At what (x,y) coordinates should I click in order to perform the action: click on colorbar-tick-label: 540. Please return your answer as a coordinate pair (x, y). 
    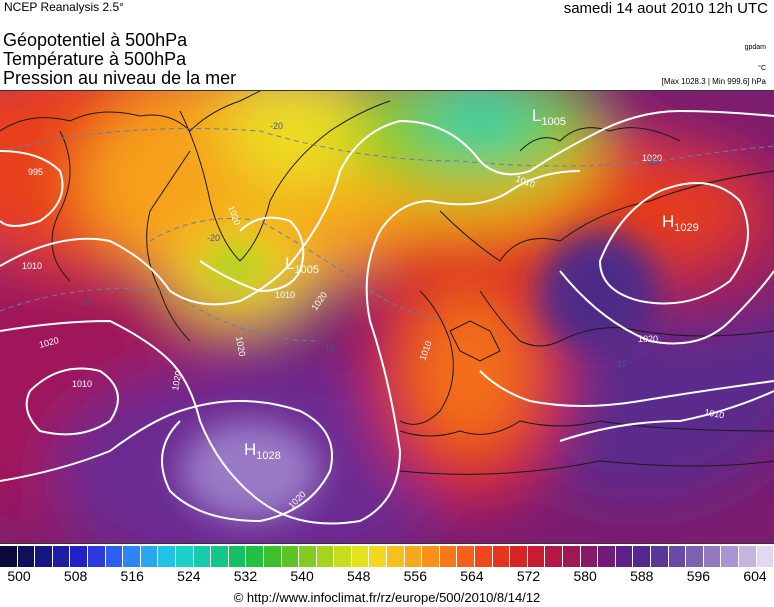
    Looking at the image, I should click on (302, 576).